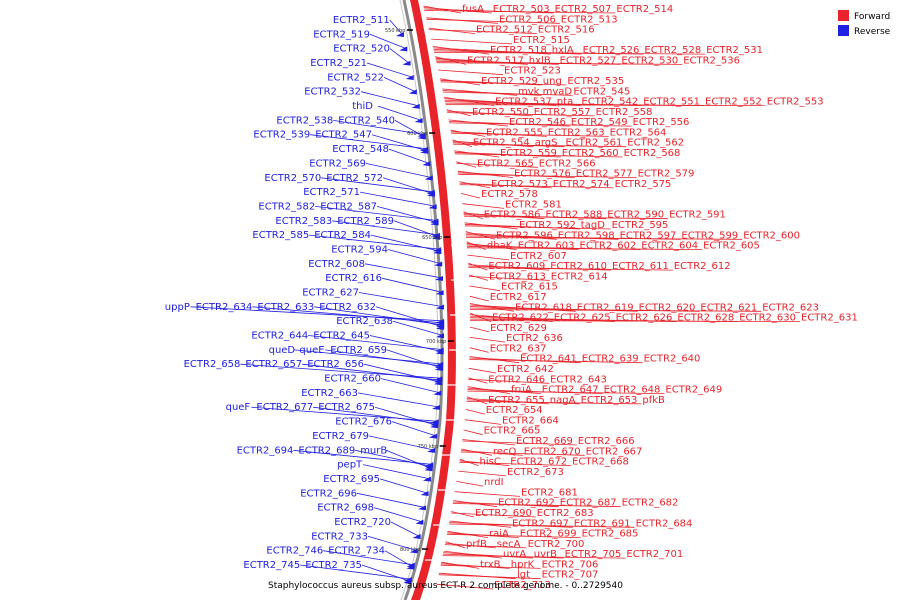 Image resolution: width=900 pixels, height=600 pixels. What do you see at coordinates (519, 184) in the screenshot?
I see `forward-gene-label: ECTR2_573` at bounding box center [519, 184].